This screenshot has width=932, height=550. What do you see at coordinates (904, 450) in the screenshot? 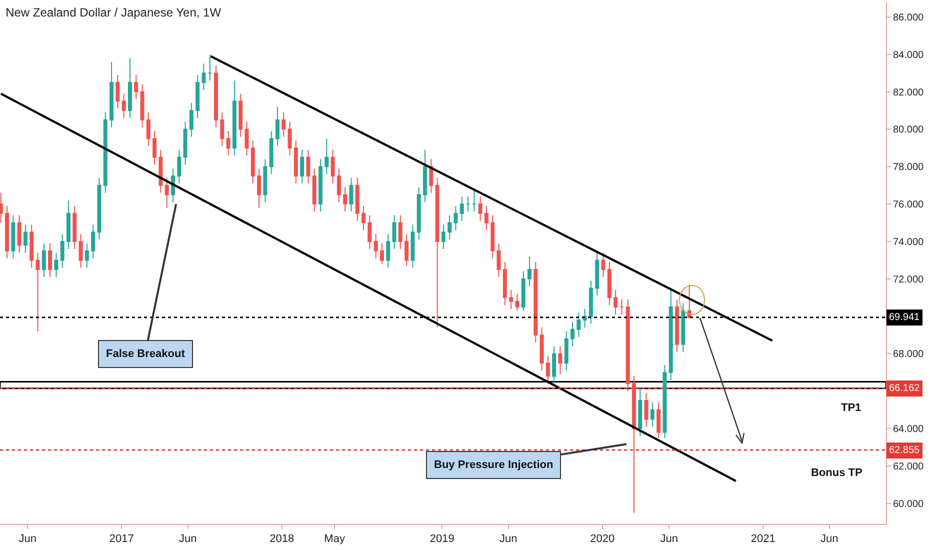
I see `ref-line-label: 62.855` at bounding box center [904, 450].